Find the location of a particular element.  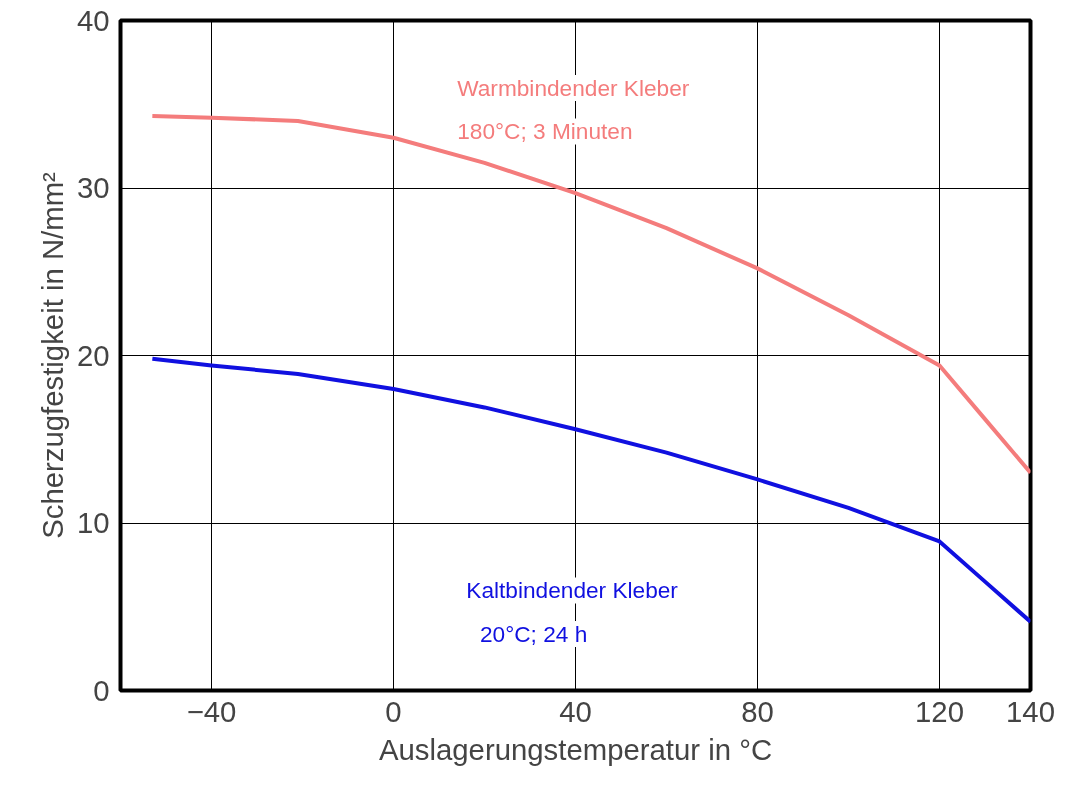

x-tick-label: 0 is located at coordinates (393, 711).